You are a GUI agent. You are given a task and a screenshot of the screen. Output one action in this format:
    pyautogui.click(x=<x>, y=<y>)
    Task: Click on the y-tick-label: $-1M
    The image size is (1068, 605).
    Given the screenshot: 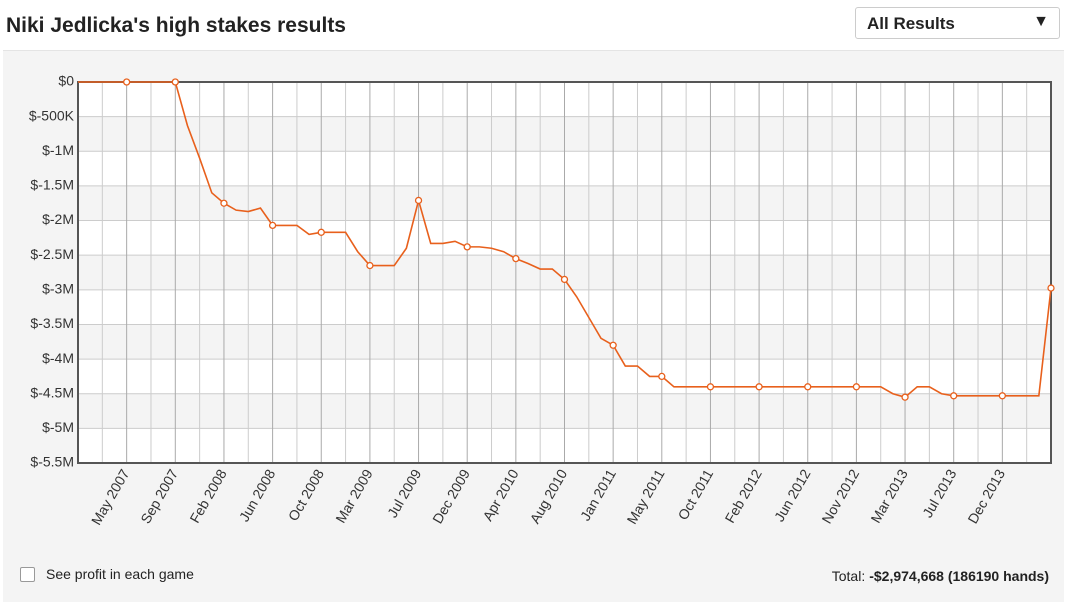 What is the action you would take?
    pyautogui.click(x=58, y=150)
    